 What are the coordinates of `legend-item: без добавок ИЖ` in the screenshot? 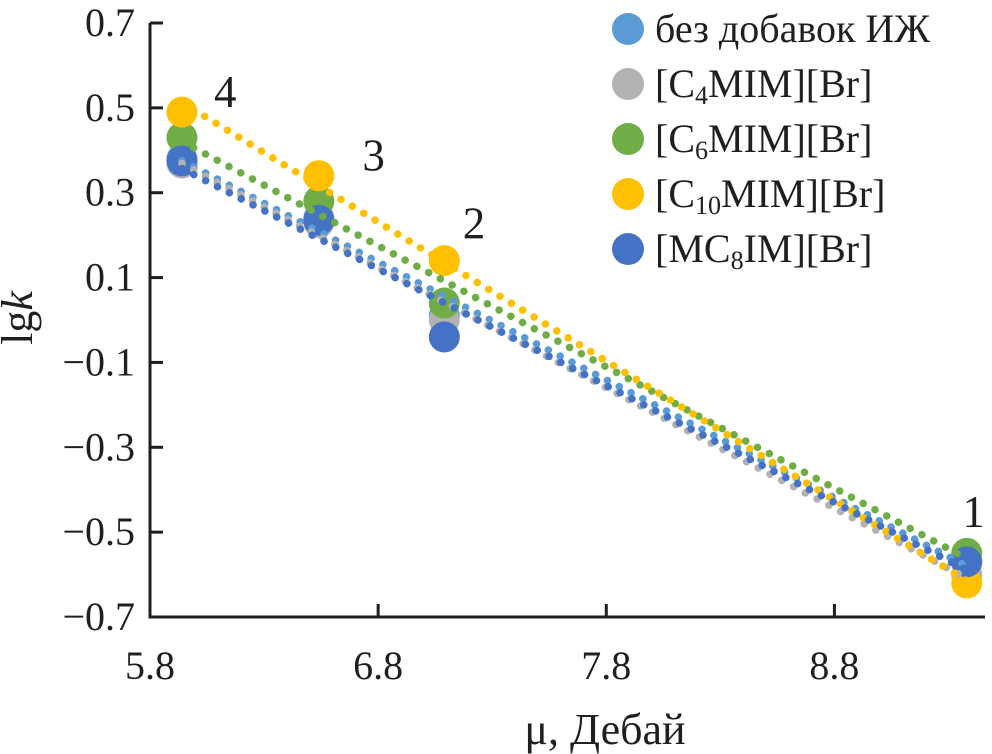 It's located at (771, 28).